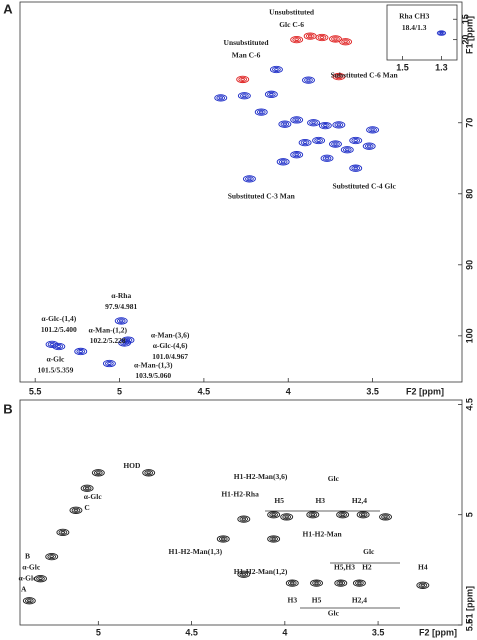  I want to click on x-axis-label: F2 [ppm], so click(425, 391).